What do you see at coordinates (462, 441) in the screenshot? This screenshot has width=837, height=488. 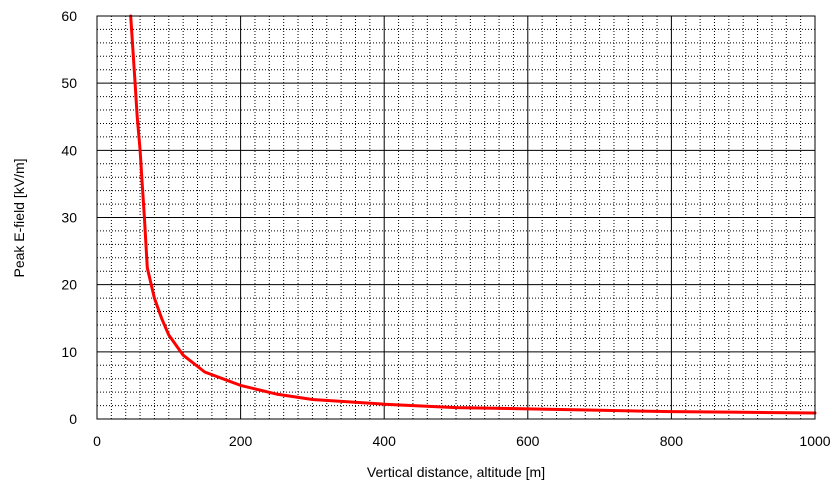 I see `x-tick-labels: 0 200 400 600 800 1000` at bounding box center [462, 441].